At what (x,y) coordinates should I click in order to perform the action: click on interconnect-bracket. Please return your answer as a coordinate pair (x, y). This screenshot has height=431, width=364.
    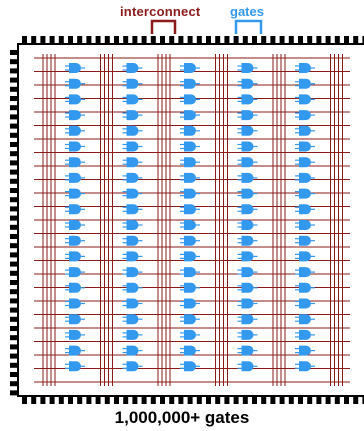
    Looking at the image, I should click on (163, 26).